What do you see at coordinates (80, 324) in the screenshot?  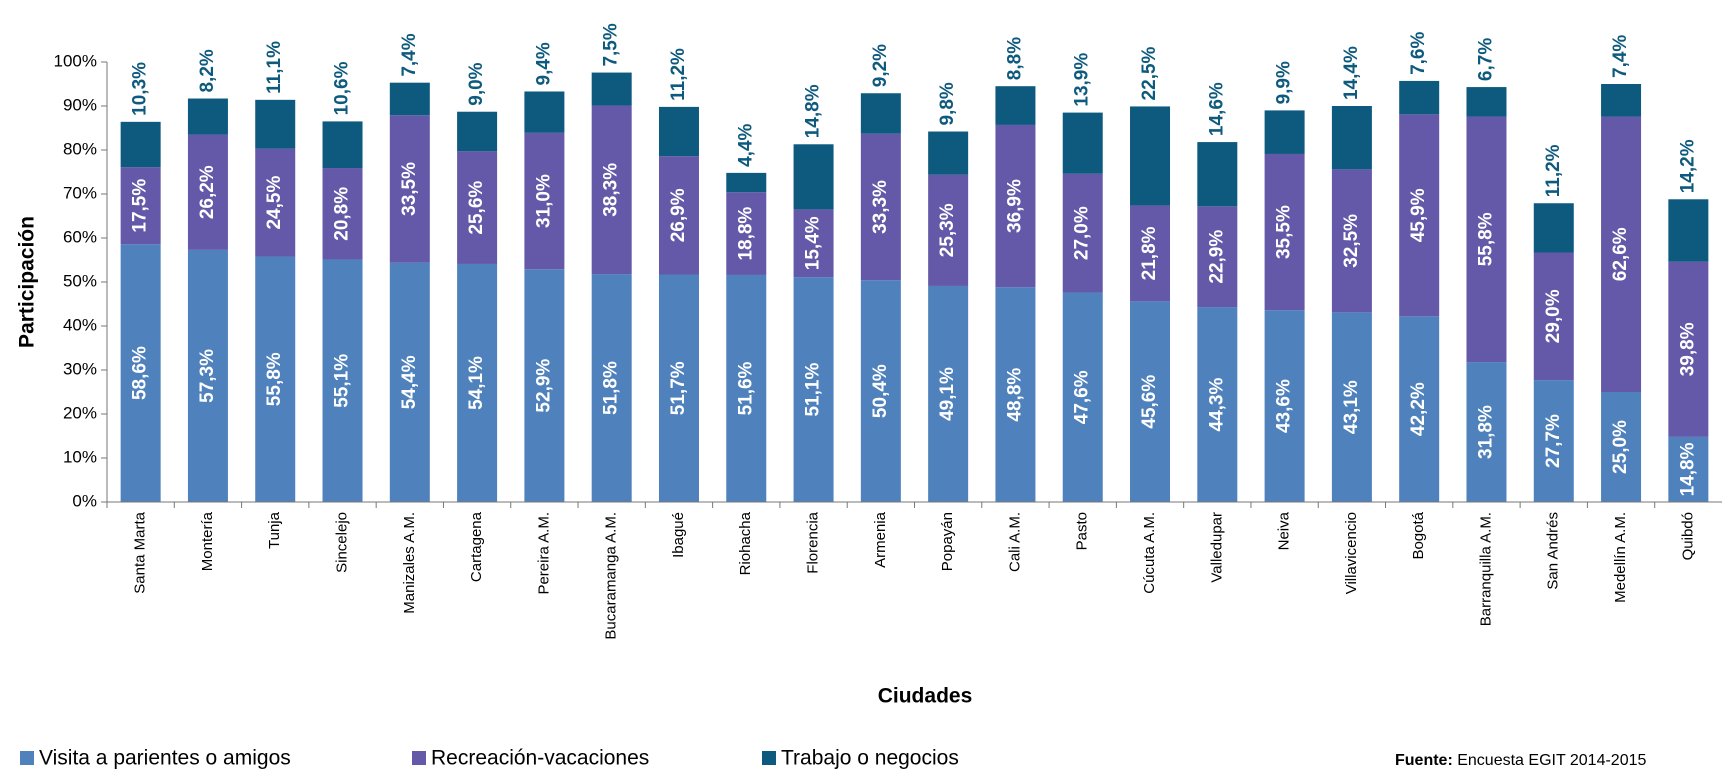 I see `y-tick-label: 40%` at bounding box center [80, 324].